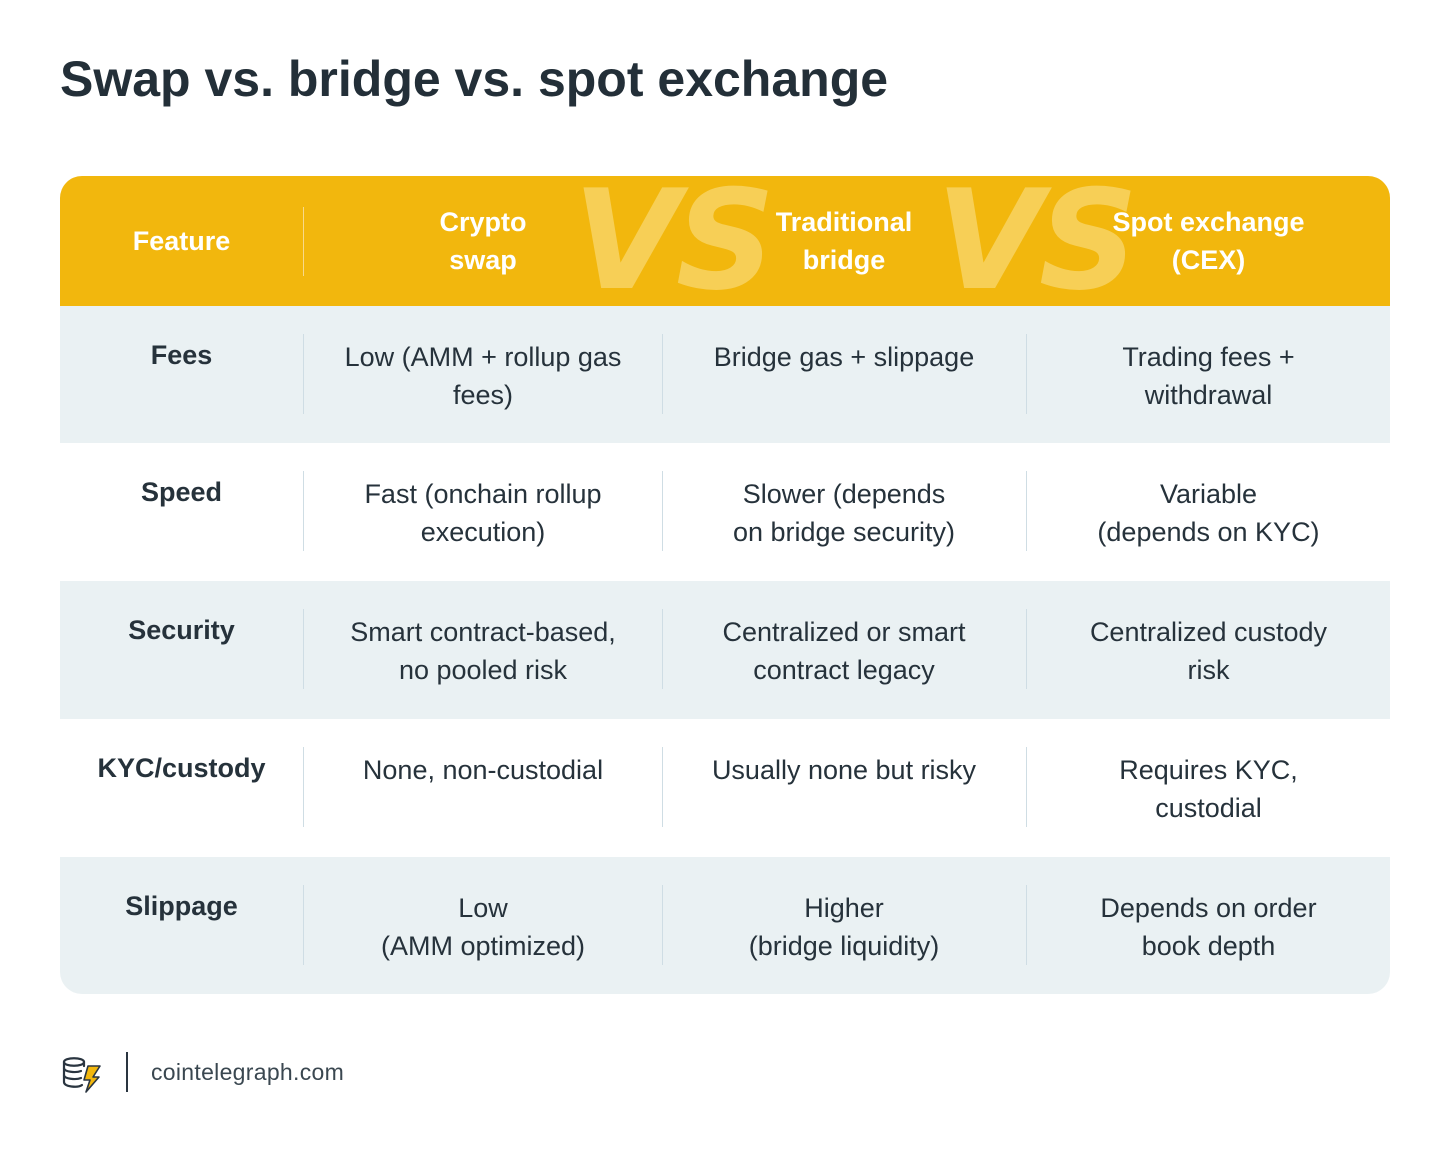 This screenshot has width=1450, height=1153. I want to click on table-cell: Centralized custody risk, so click(1208, 651).